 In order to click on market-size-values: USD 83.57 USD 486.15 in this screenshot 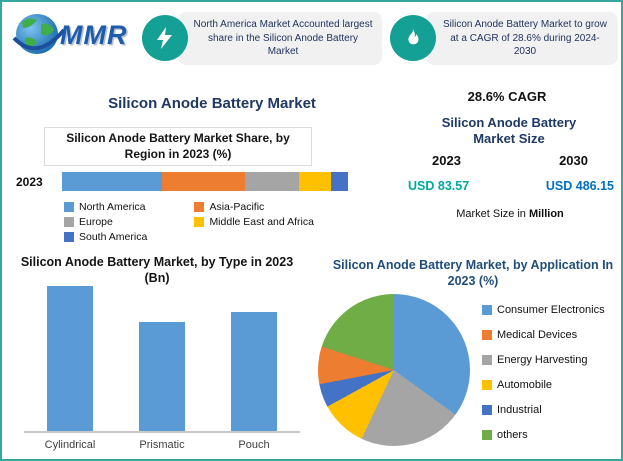, I will do `click(511, 186)`.